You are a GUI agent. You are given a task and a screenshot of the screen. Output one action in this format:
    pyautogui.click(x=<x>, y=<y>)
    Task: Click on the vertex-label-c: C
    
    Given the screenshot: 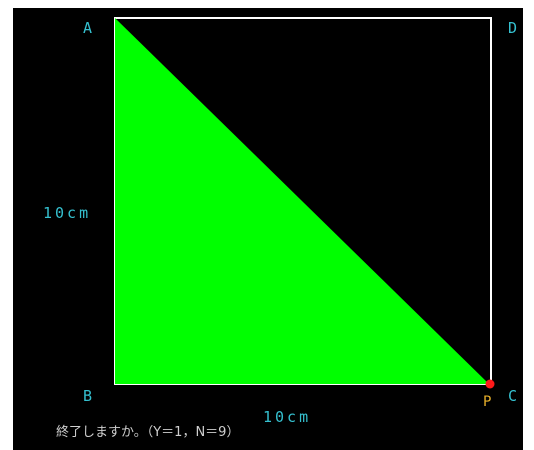 What is the action you would take?
    pyautogui.click(x=512, y=396)
    